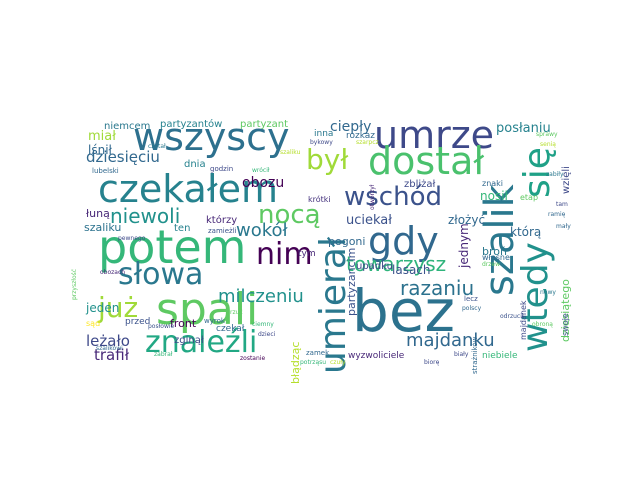 The width and height of the screenshot is (640, 480). I want to click on word-odrzucil: odrzucił, so click(512, 316).